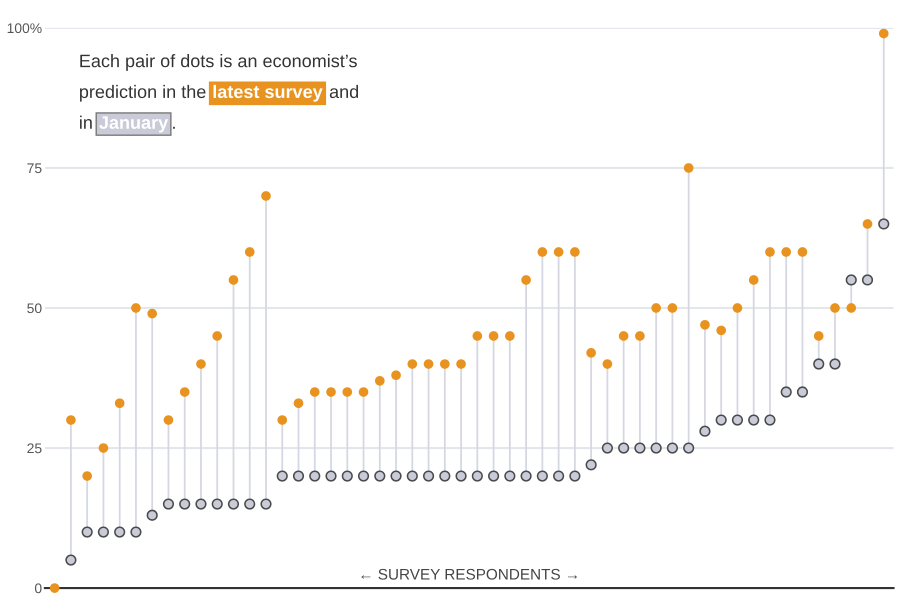 Image resolution: width=898 pixels, height=594 pixels. I want to click on y-tick-label: 75, so click(34, 168).